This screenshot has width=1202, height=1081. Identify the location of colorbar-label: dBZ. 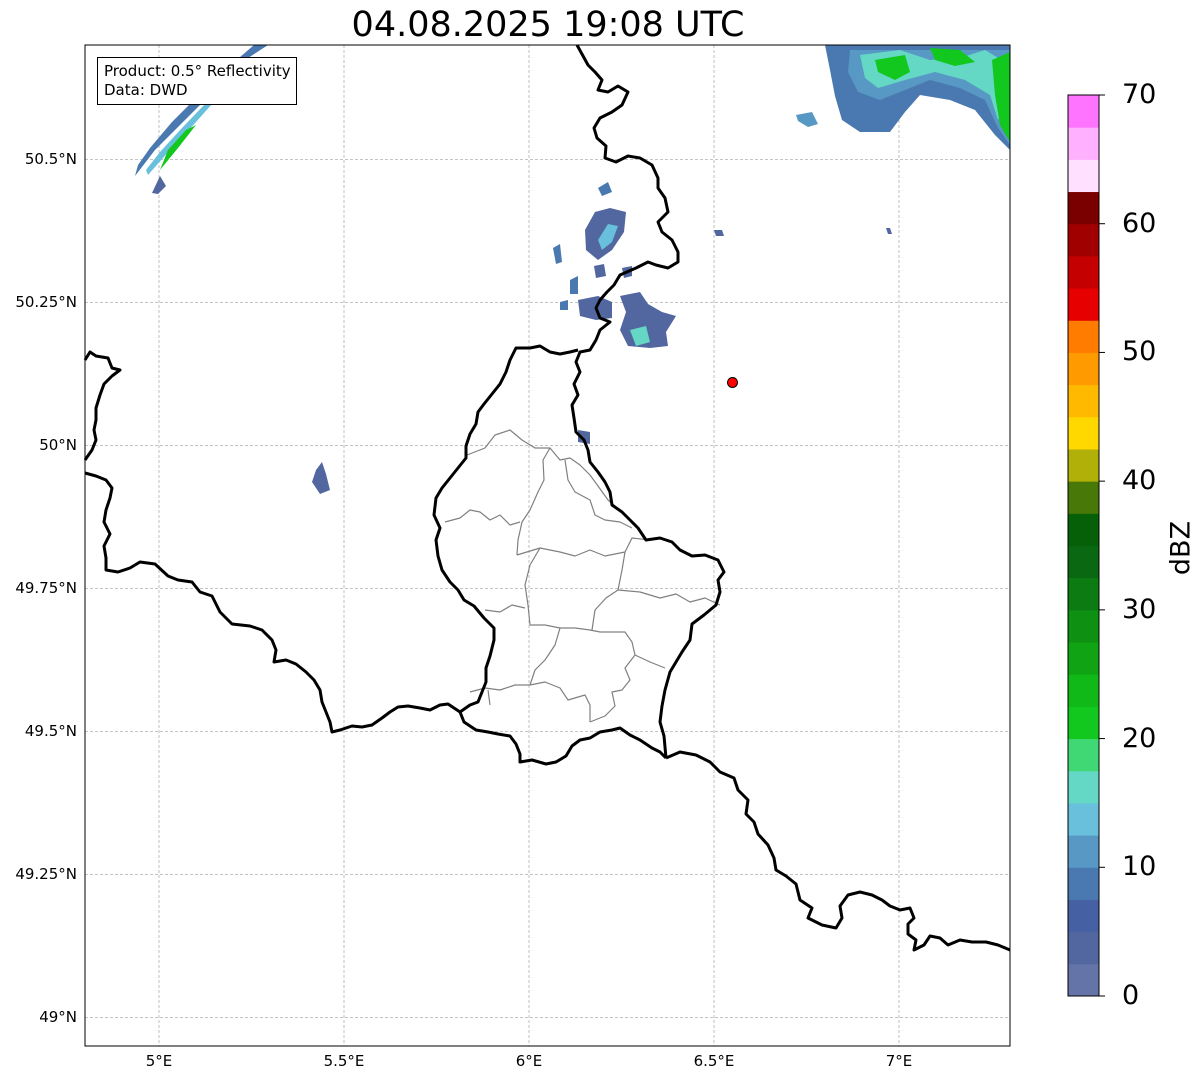
(1181, 548).